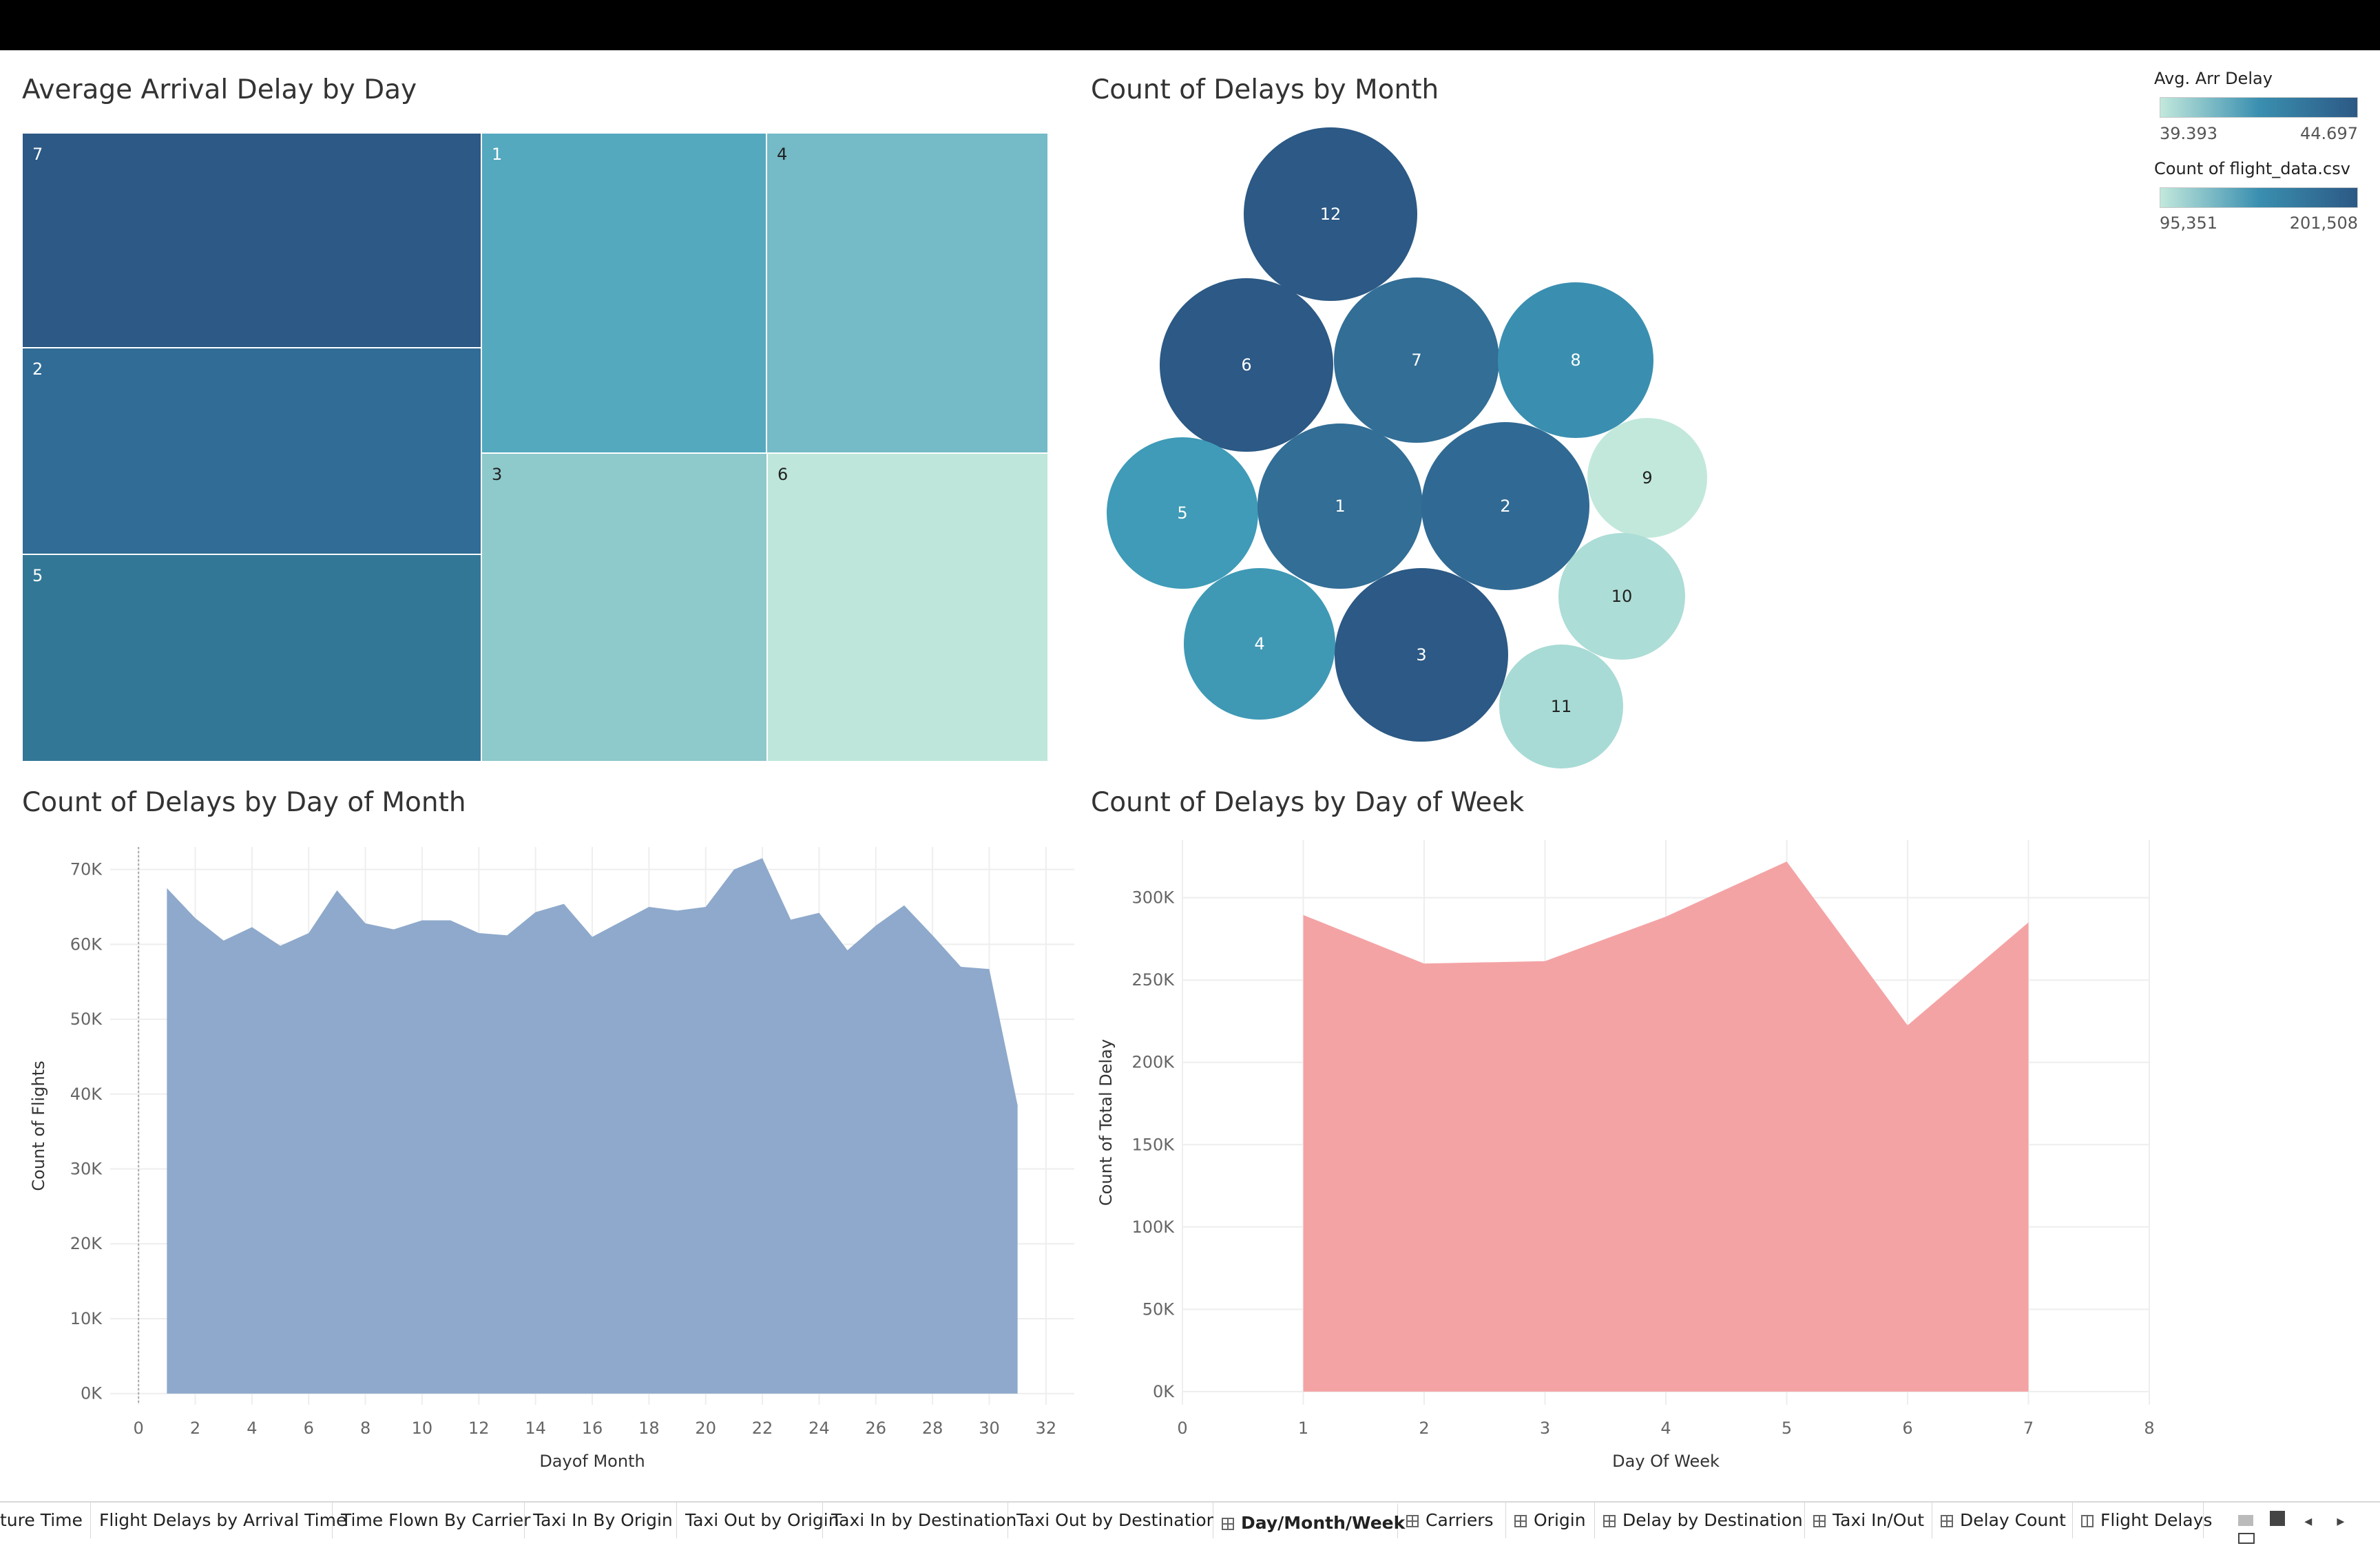 This screenshot has width=2380, height=1548. I want to click on bubble-10: 10, so click(1621, 596).